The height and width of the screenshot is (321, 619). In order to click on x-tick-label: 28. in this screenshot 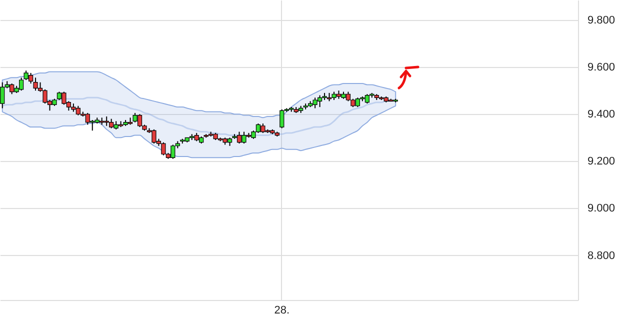, I will do `click(282, 310)`.